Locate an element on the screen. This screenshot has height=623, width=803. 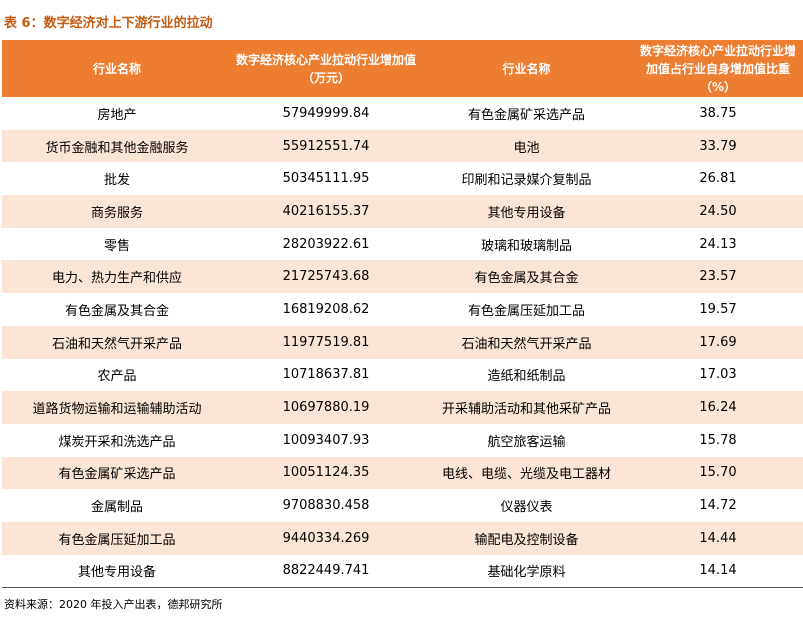
table-cell: 输配电及控制设备 is located at coordinates (526, 538).